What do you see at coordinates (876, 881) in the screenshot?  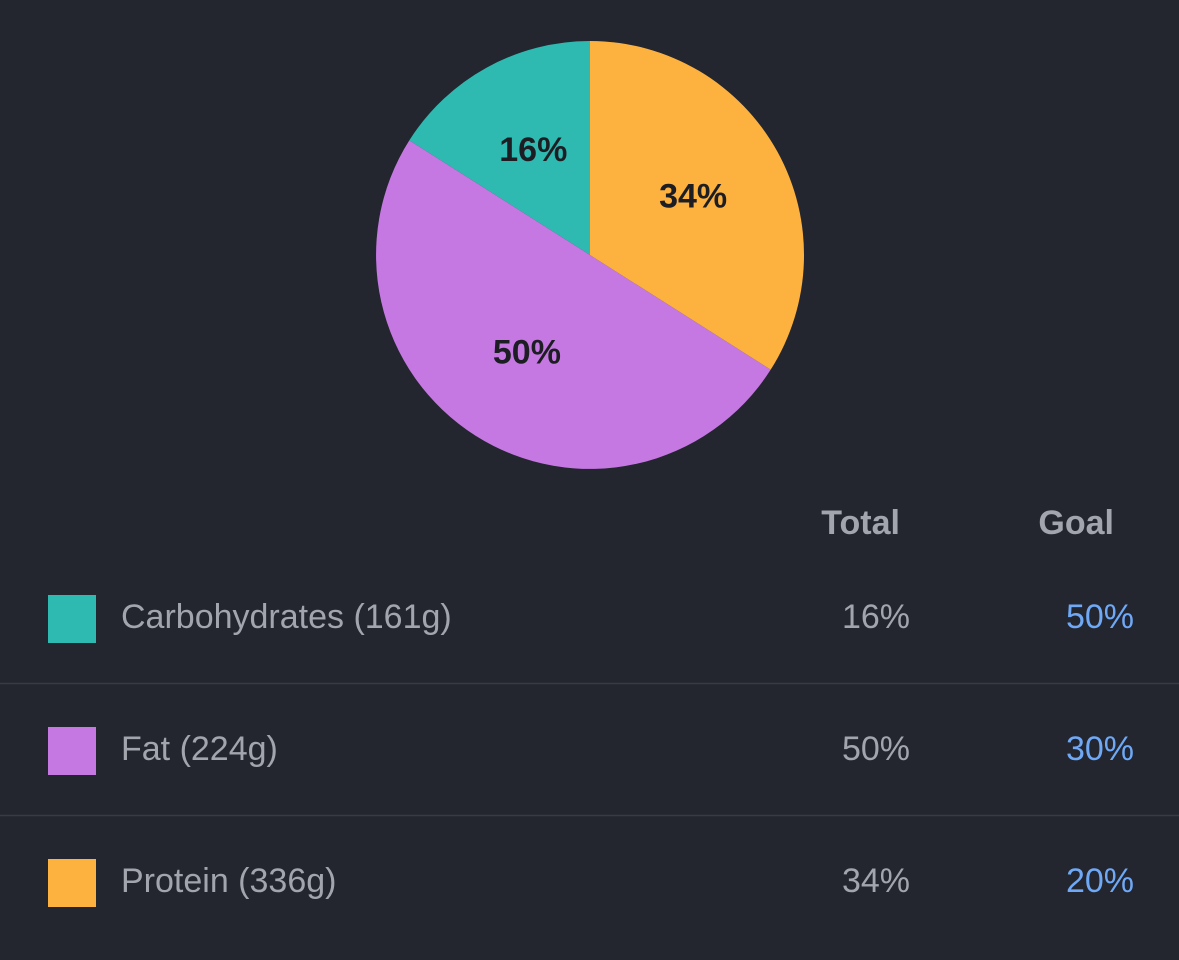 I see `total-value: 34%` at bounding box center [876, 881].